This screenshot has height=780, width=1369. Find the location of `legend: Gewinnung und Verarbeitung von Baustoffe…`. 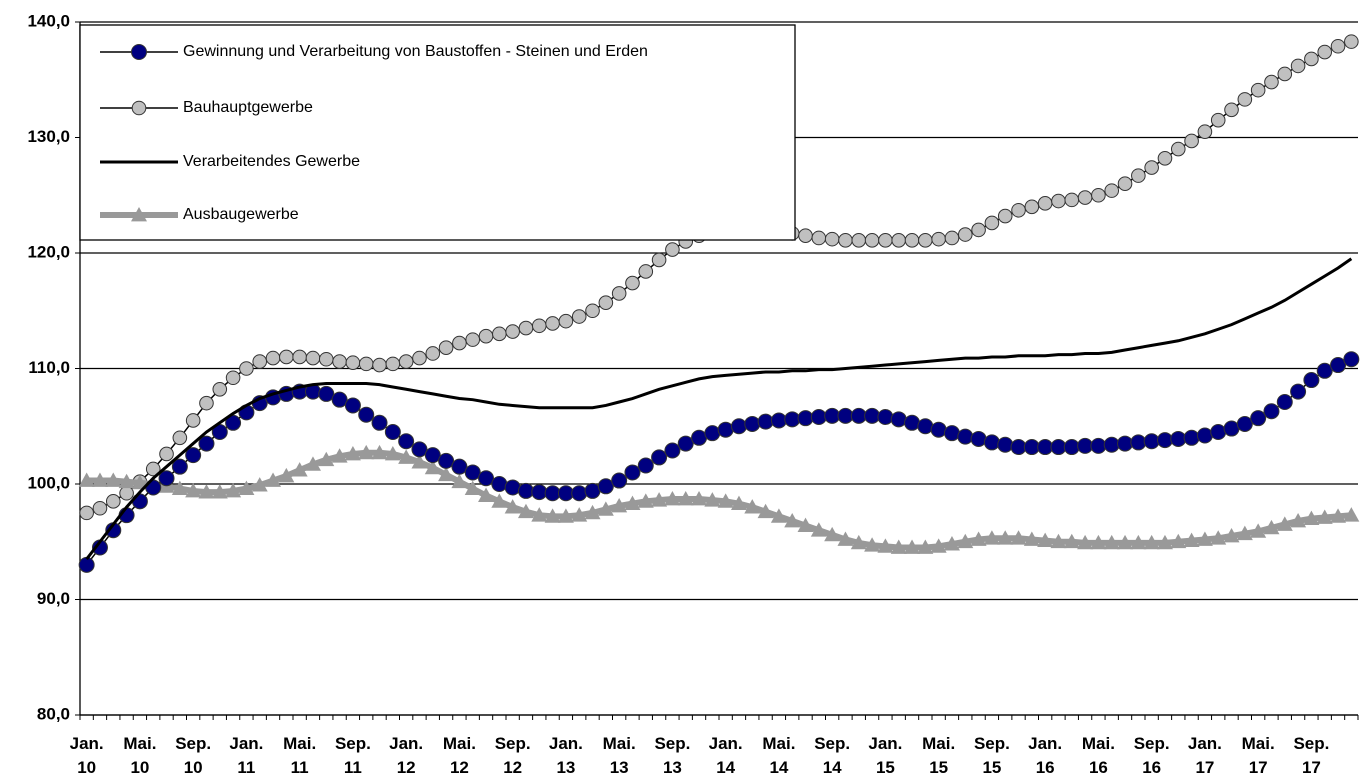

legend: Gewinnung und Verarbeitung von Baustoffe… is located at coordinates (437, 132).